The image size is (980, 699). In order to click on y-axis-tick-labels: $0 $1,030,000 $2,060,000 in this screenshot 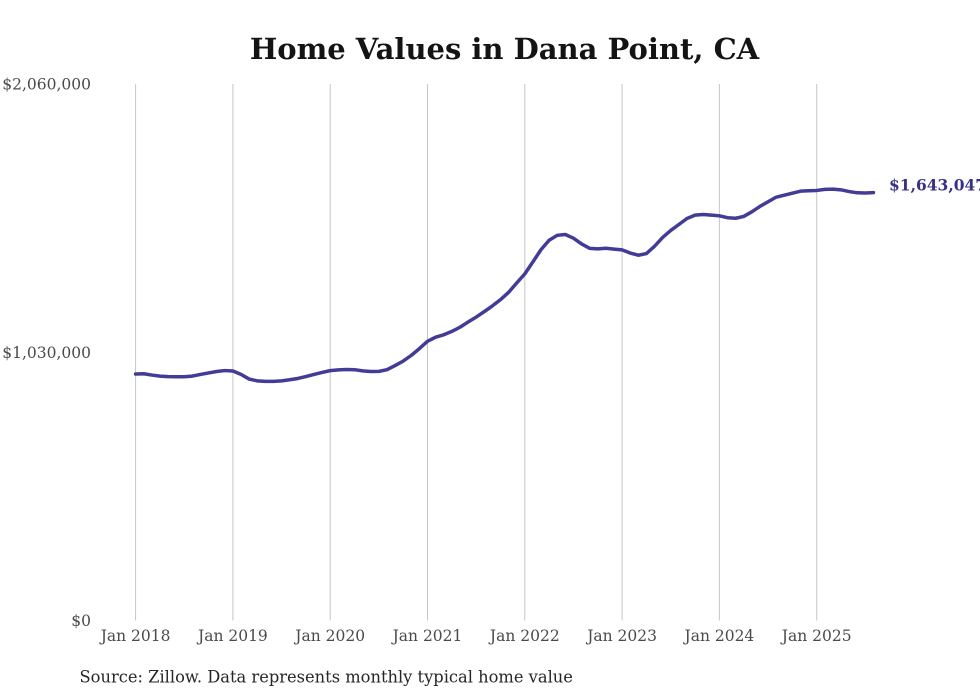, I will do `click(46, 353)`.